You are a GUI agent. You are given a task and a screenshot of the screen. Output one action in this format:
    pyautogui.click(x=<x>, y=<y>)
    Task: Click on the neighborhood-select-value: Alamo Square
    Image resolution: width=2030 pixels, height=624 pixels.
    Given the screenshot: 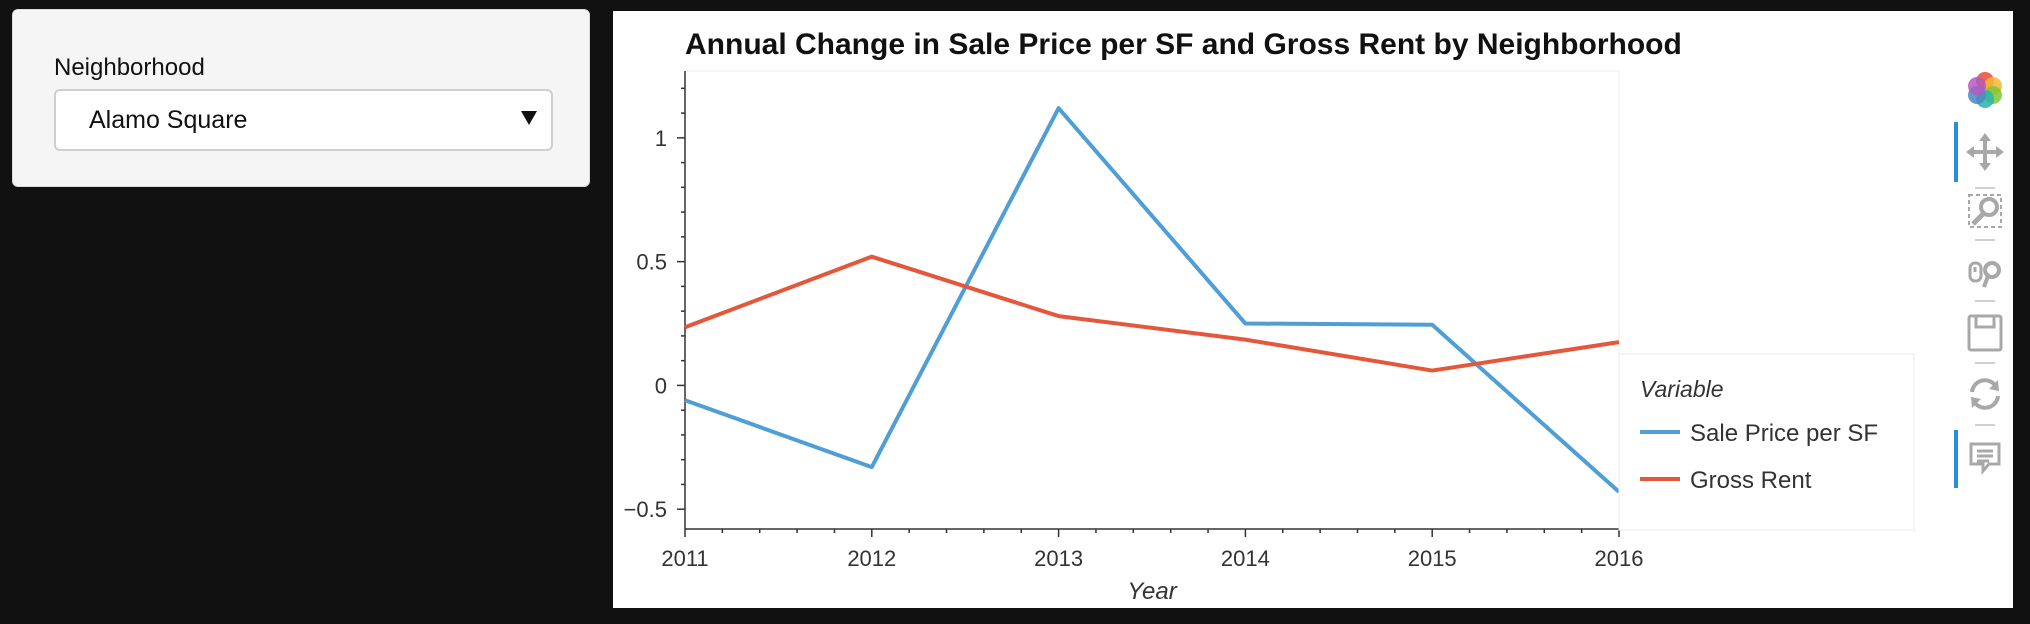 What is the action you would take?
    pyautogui.click(x=168, y=120)
    